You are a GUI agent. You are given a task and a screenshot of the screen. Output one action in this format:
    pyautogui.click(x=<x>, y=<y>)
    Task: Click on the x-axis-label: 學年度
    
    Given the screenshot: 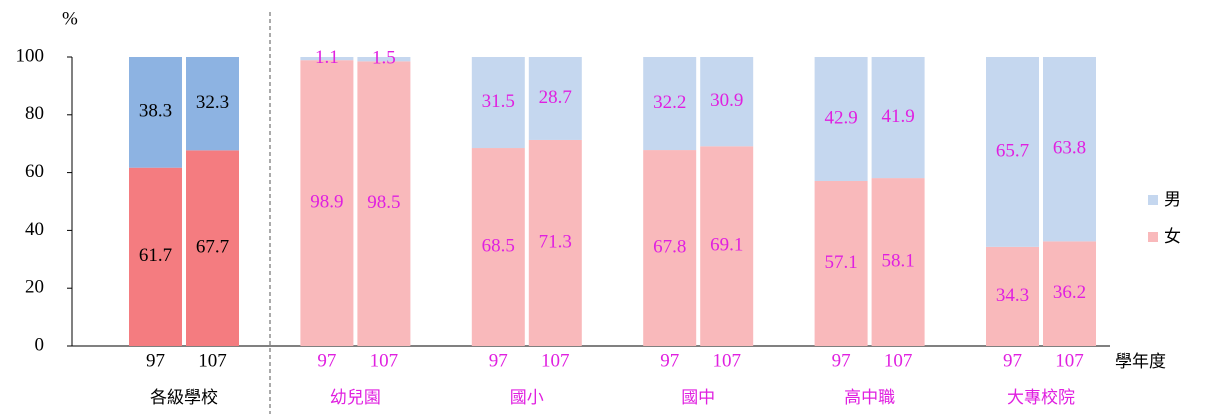 What is the action you would take?
    pyautogui.click(x=1140, y=362)
    